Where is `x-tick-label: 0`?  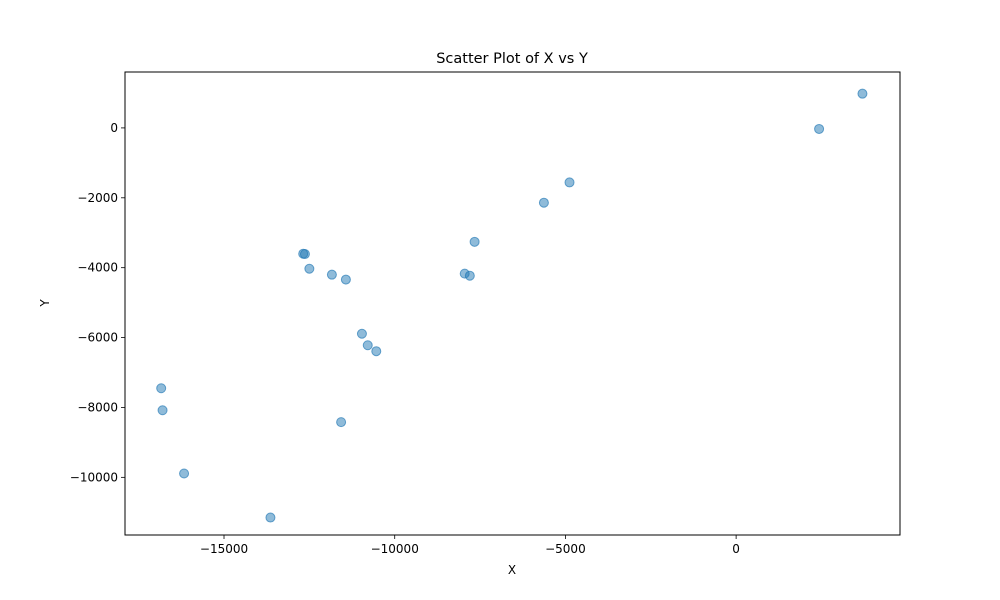
x-tick-label: 0 is located at coordinates (736, 549).